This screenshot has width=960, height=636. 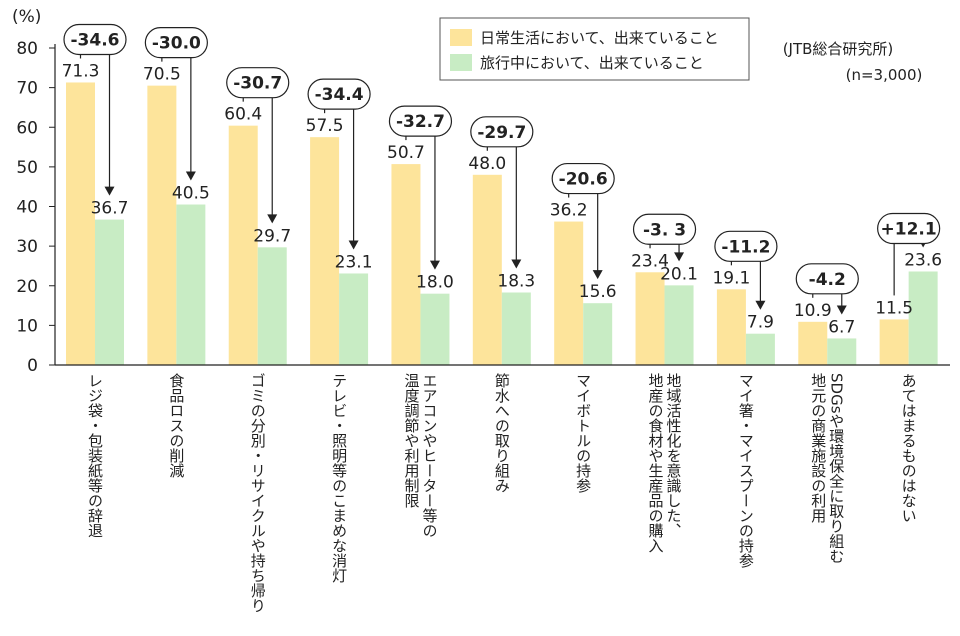 I want to click on y-tick-label: 50, so click(x=27, y=168).